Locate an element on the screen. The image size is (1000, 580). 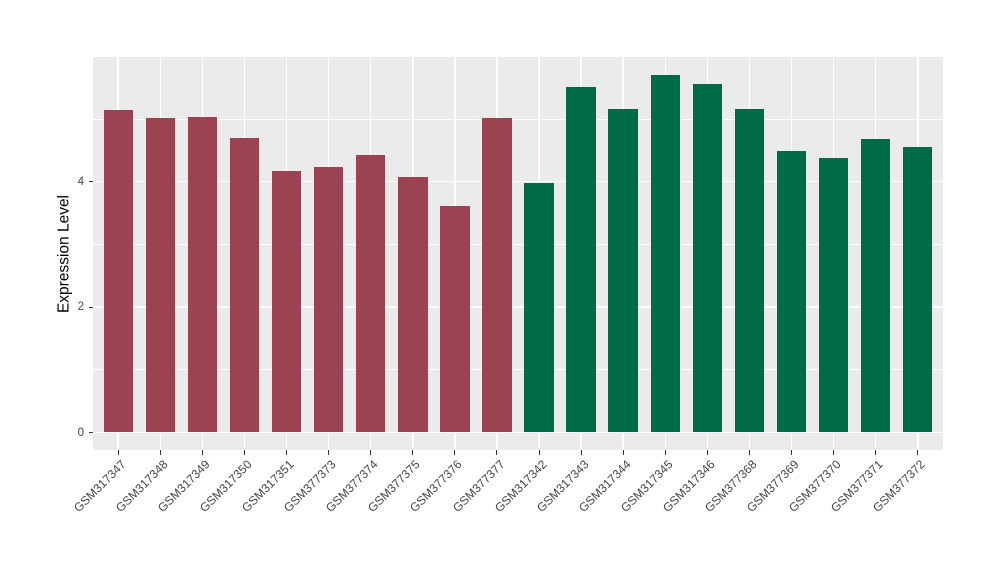
y-axis-tick-label: 2 is located at coordinates (80, 307).